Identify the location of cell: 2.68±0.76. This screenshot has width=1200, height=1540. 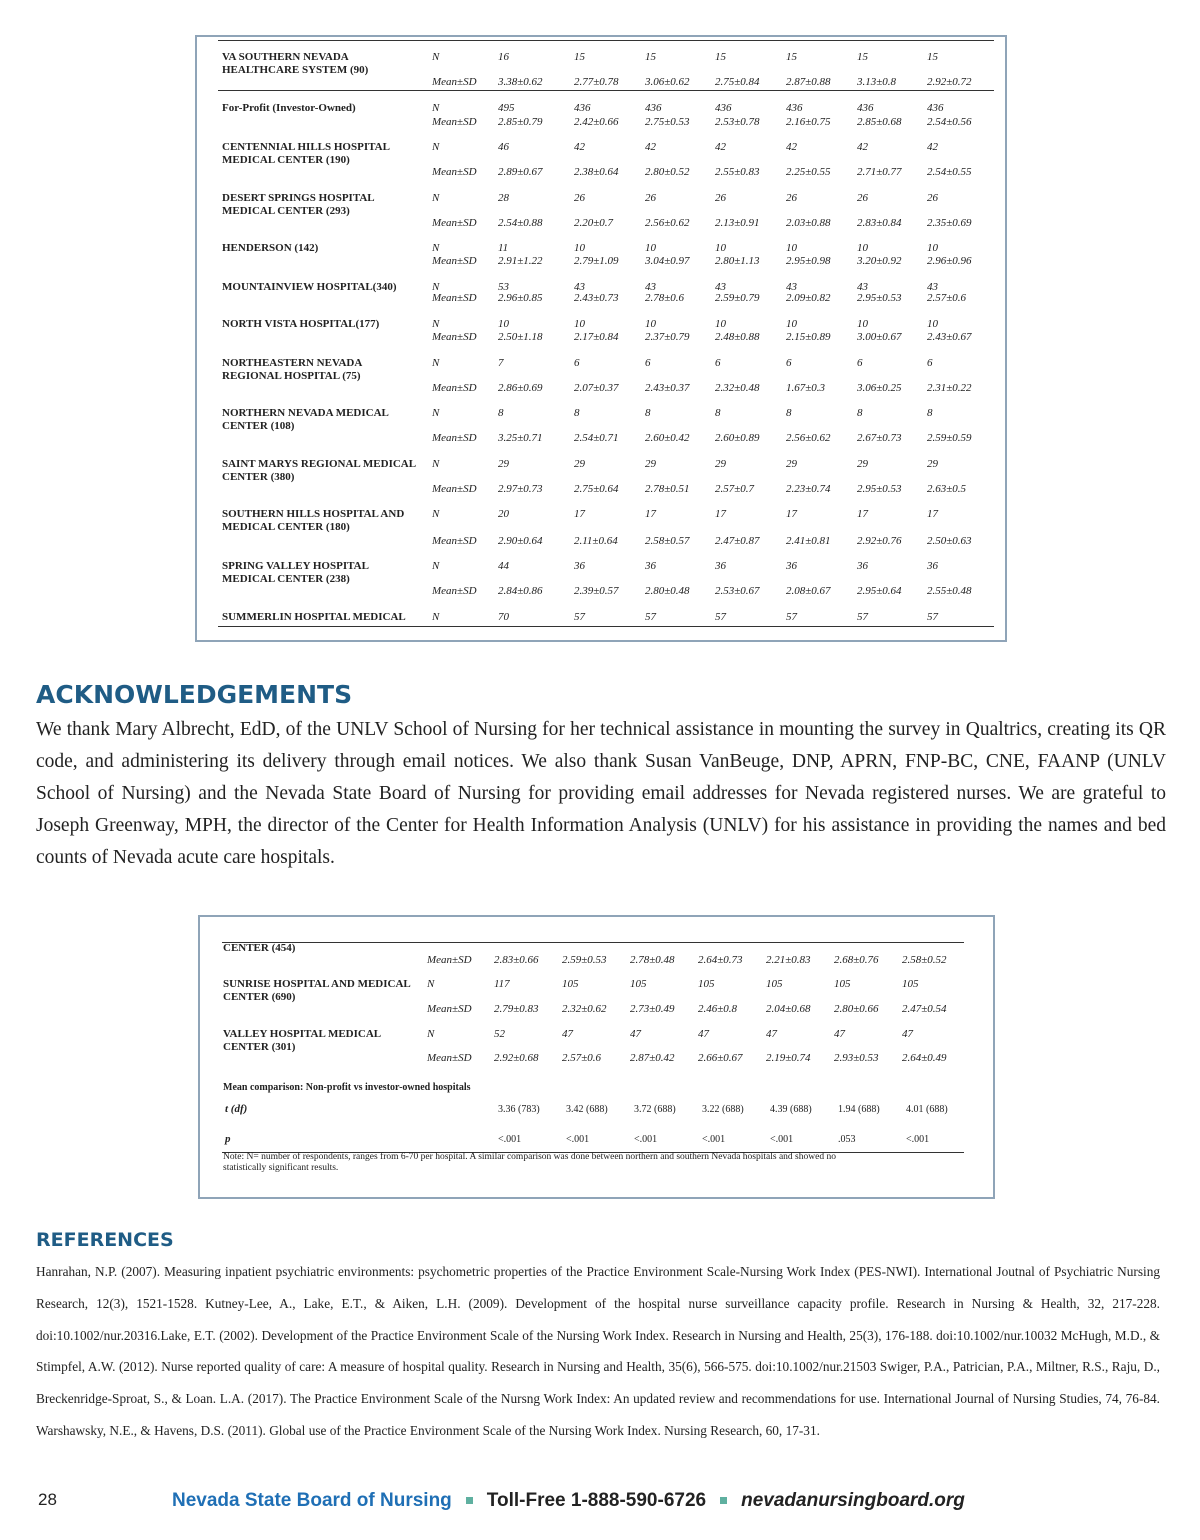
(856, 960).